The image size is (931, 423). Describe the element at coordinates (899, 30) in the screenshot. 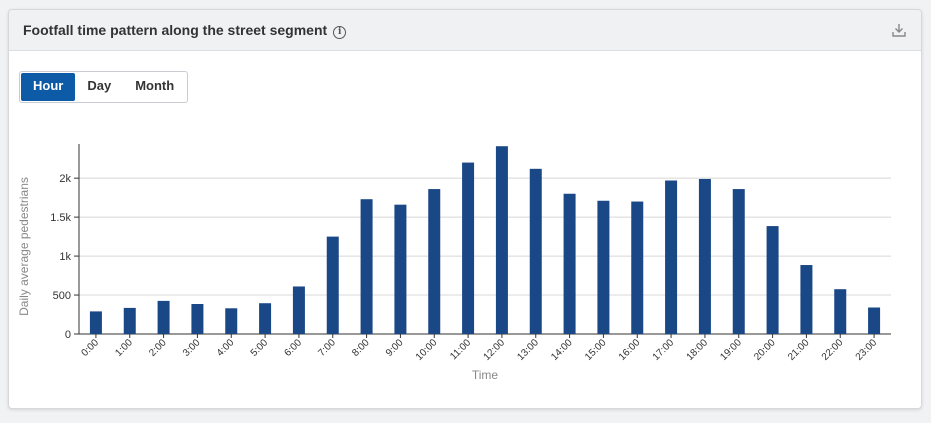

I see `download-icon` at that location.